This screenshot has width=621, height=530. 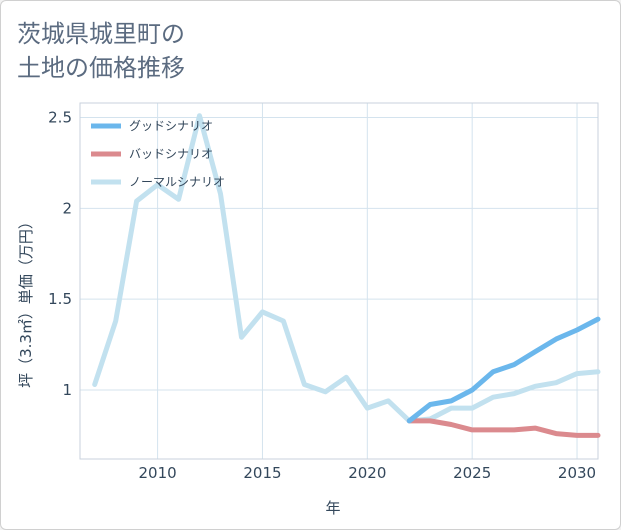 What do you see at coordinates (60, 299) in the screenshot?
I see `y-tick-label: 1.5` at bounding box center [60, 299].